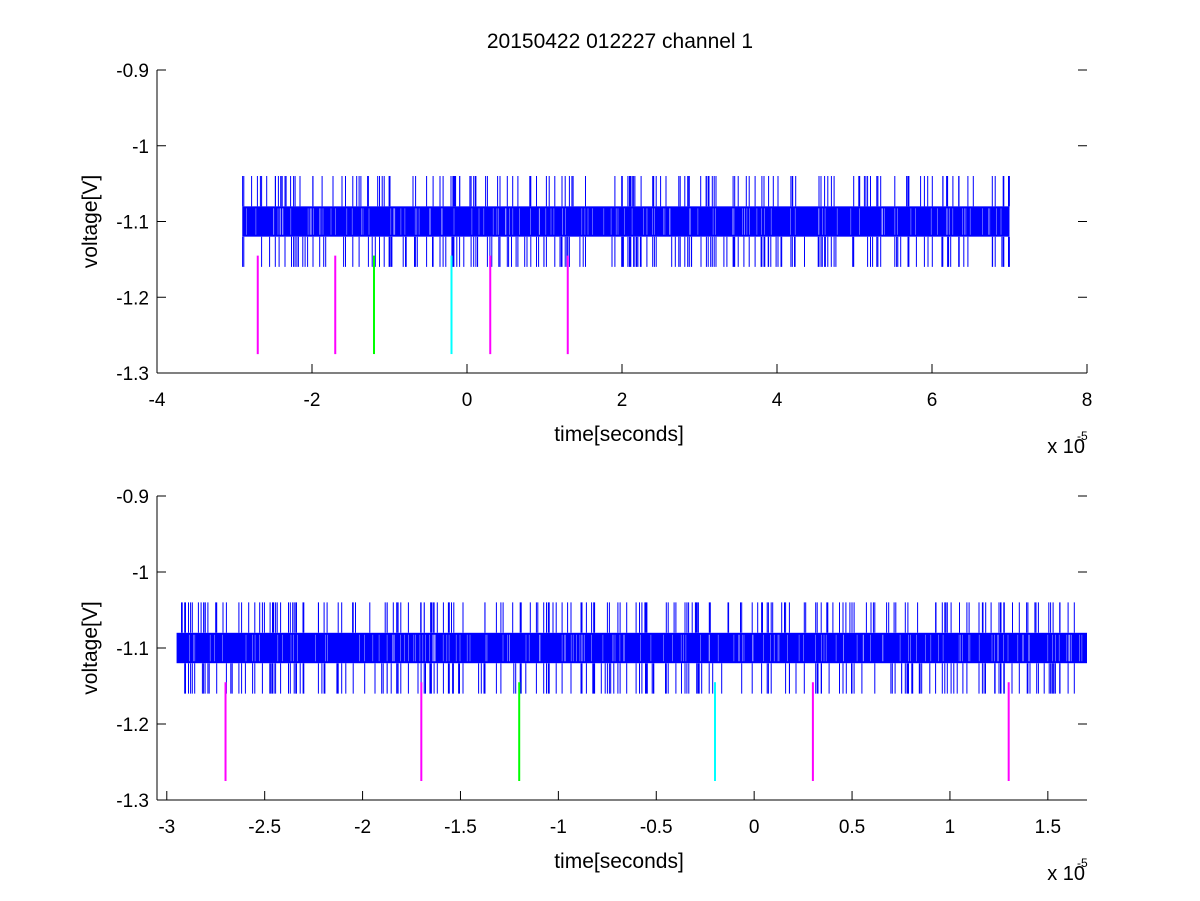 The image size is (1200, 901). Describe the element at coordinates (932, 400) in the screenshot. I see `x-tick-label: 6` at that location.